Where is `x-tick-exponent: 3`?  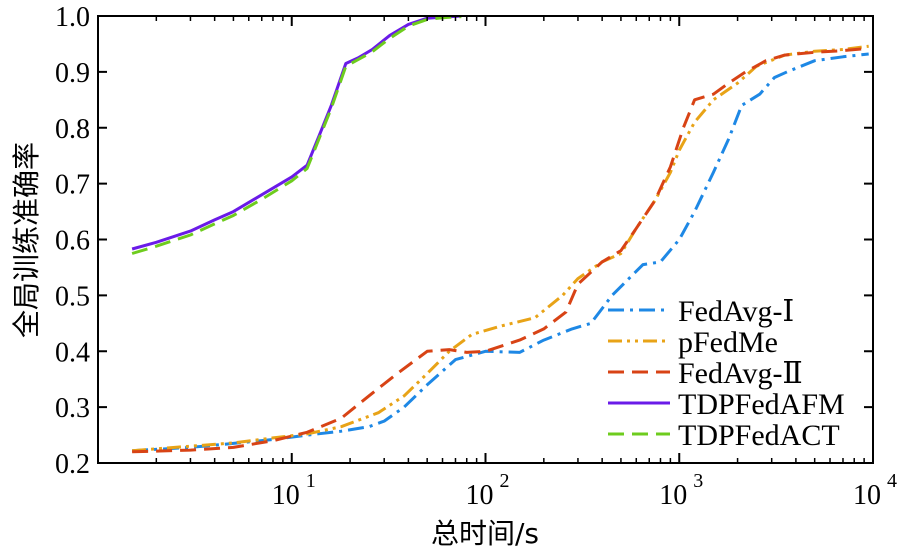 x-tick-exponent: 3 is located at coordinates (698, 481).